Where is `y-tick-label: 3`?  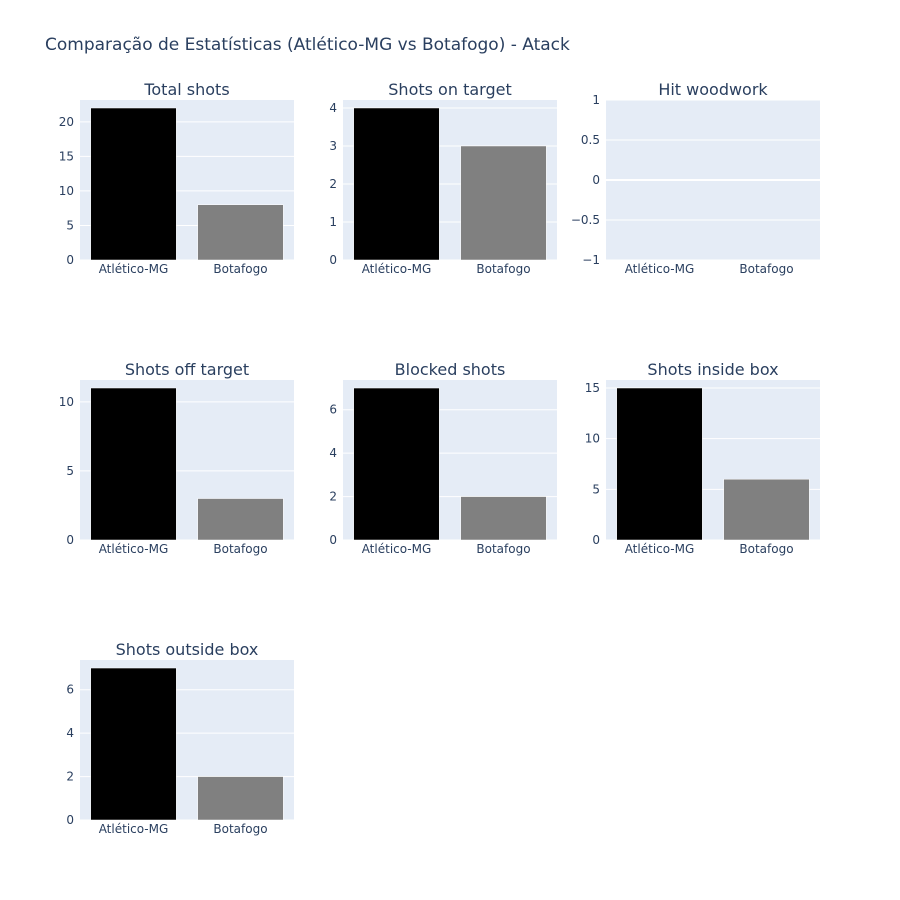 y-tick-label: 3 is located at coordinates (333, 146).